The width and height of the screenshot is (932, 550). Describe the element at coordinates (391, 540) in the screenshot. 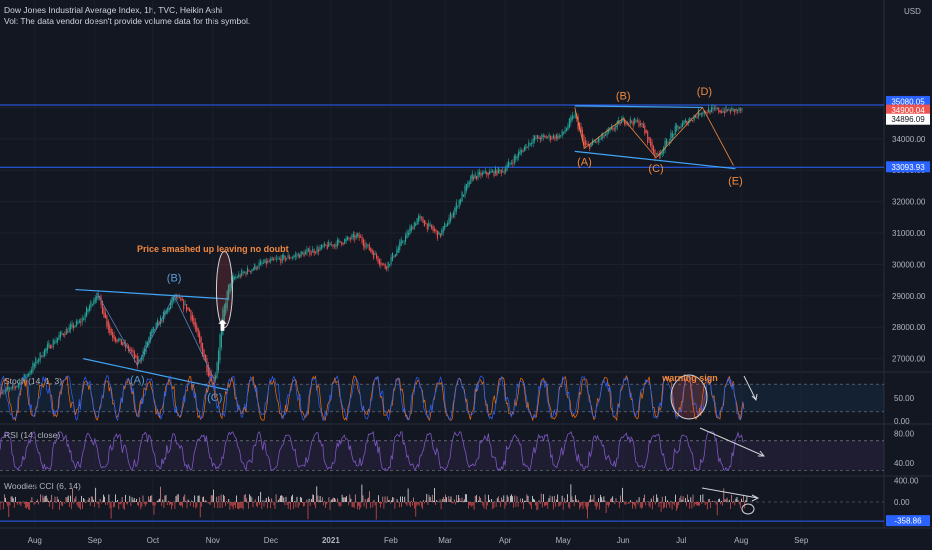

I see `time-tick-label: Feb` at that location.